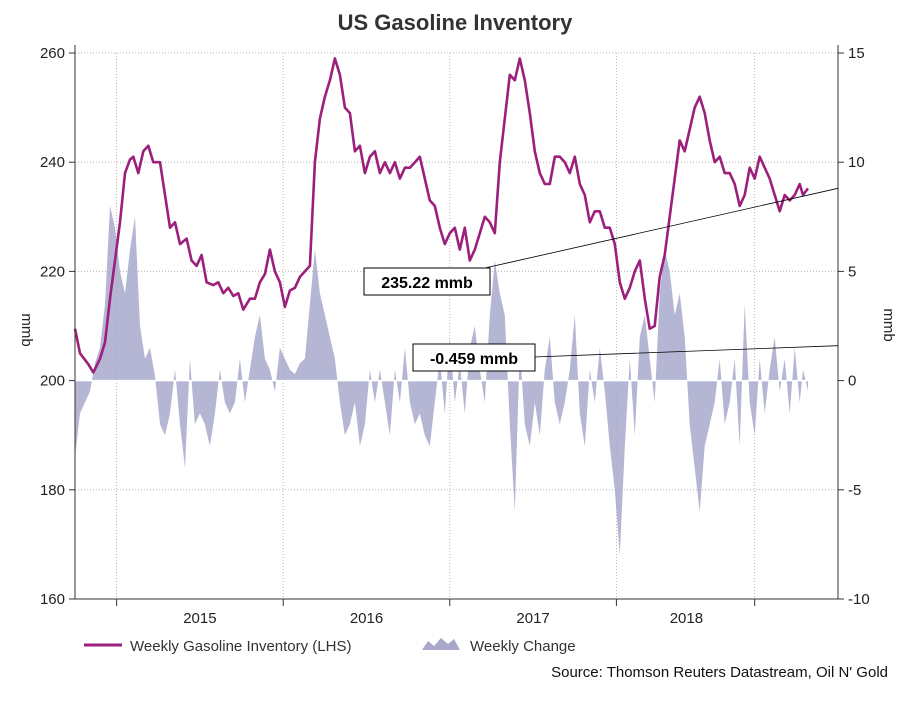 This screenshot has height=711, width=924. I want to click on right-axis-label: mmb, so click(888, 324).